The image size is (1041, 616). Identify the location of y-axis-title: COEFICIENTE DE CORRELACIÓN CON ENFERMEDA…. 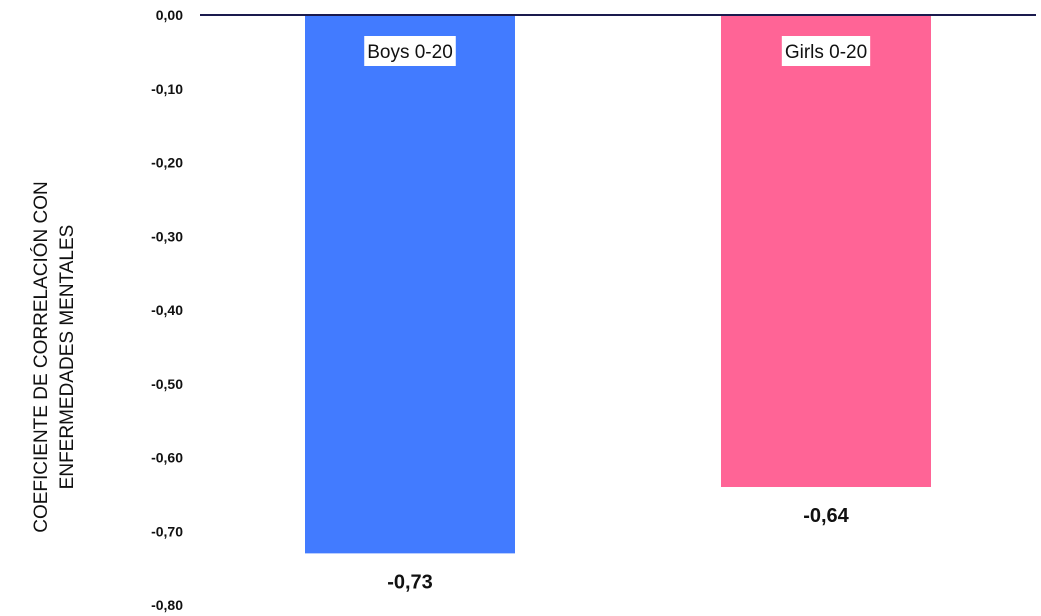
(54, 357).